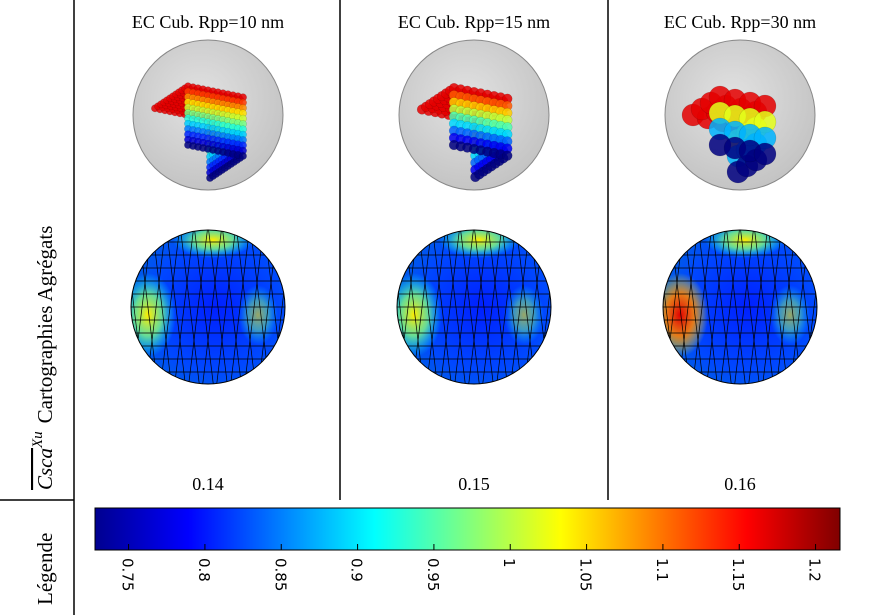  Describe the element at coordinates (208, 22) in the screenshot. I see `column-header: EC Cub. Rpp=10 nm` at that location.